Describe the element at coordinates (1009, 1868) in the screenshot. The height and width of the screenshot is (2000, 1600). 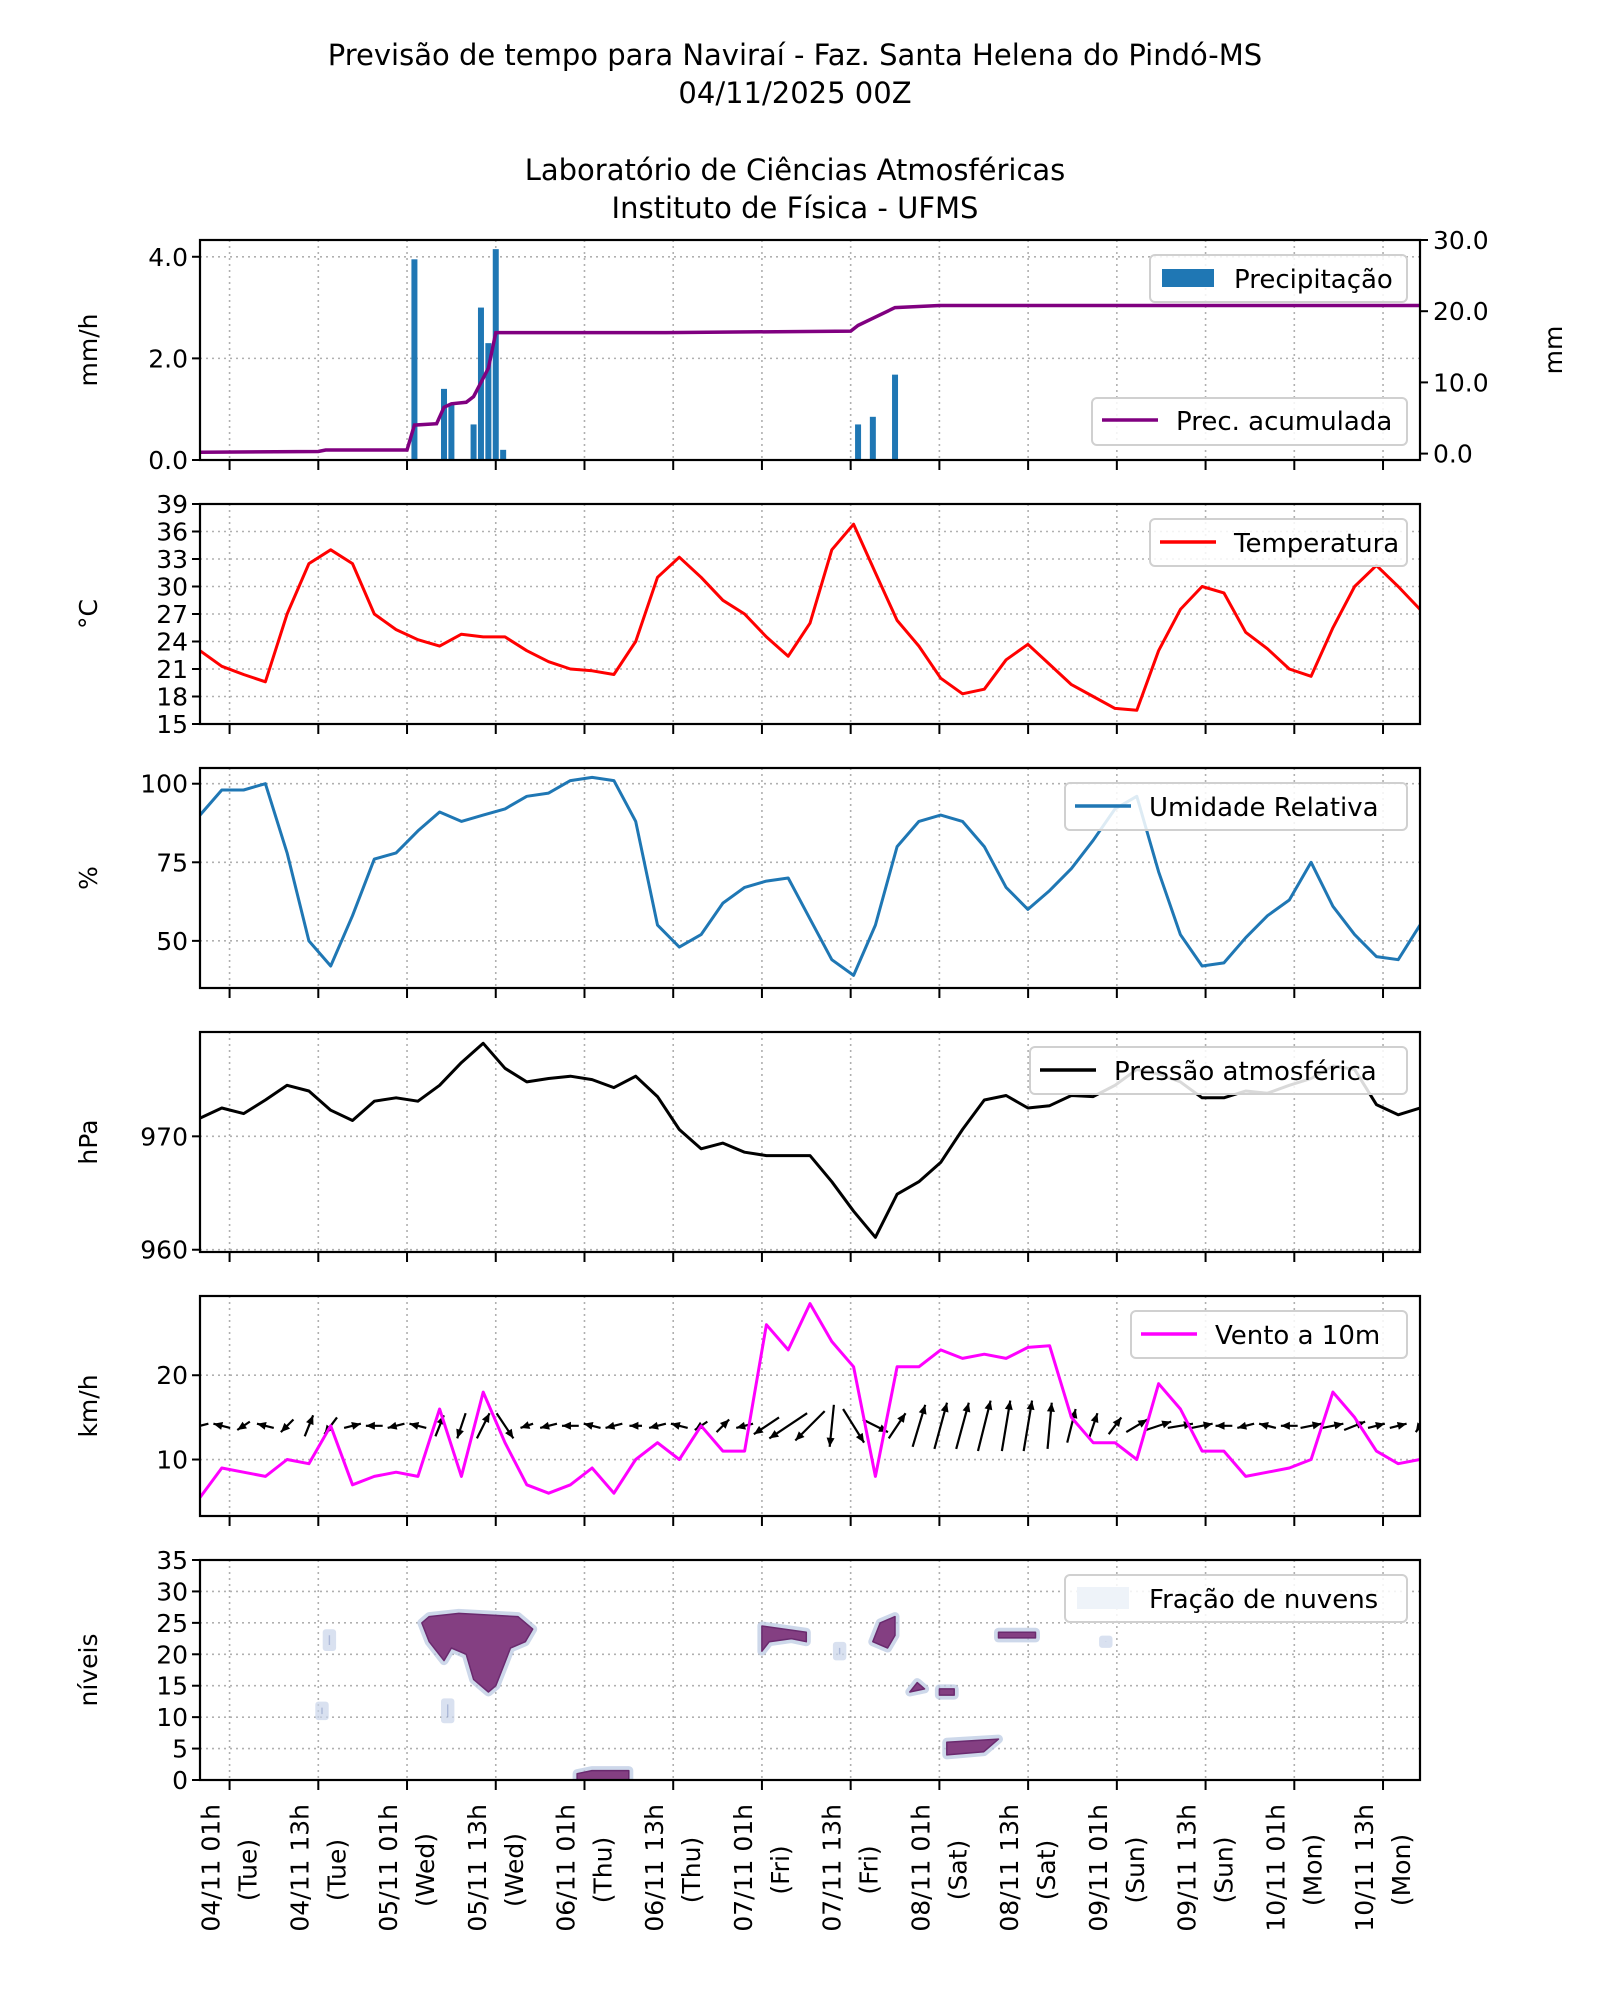
I see `x-tick-label: 08/11 13h` at that location.